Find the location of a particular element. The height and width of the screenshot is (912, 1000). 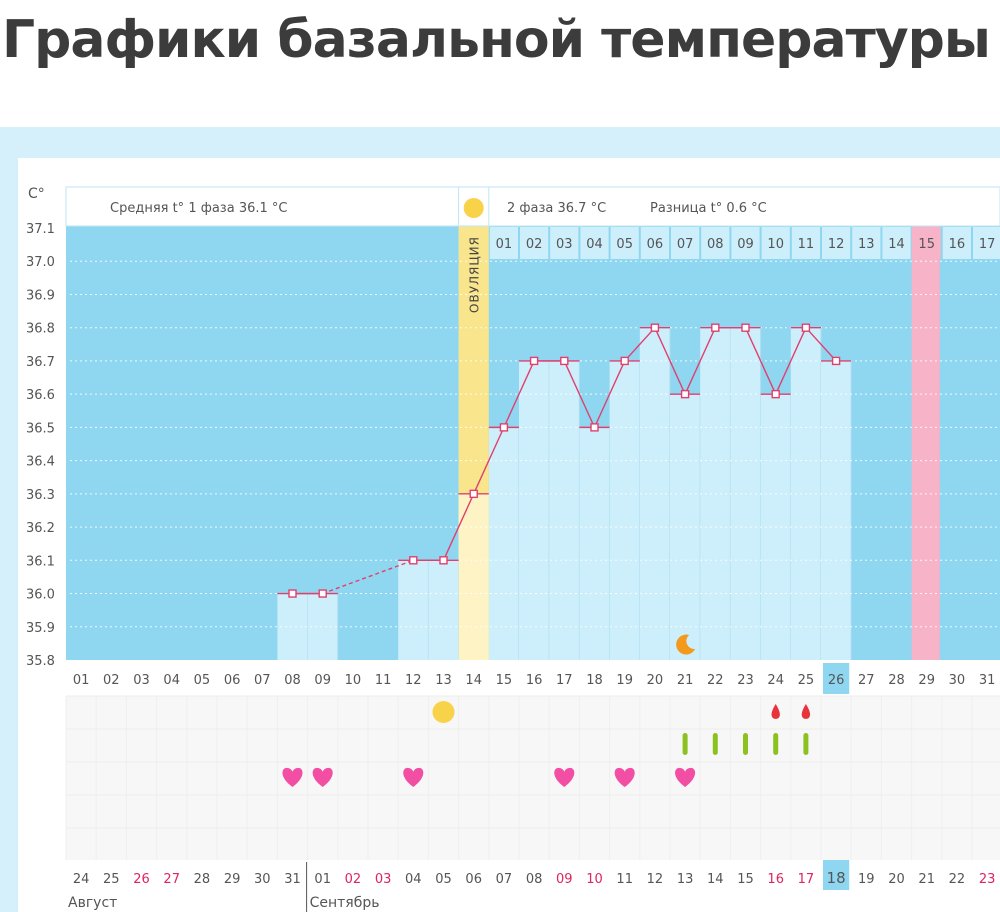

moon-icon is located at coordinates (686, 644).